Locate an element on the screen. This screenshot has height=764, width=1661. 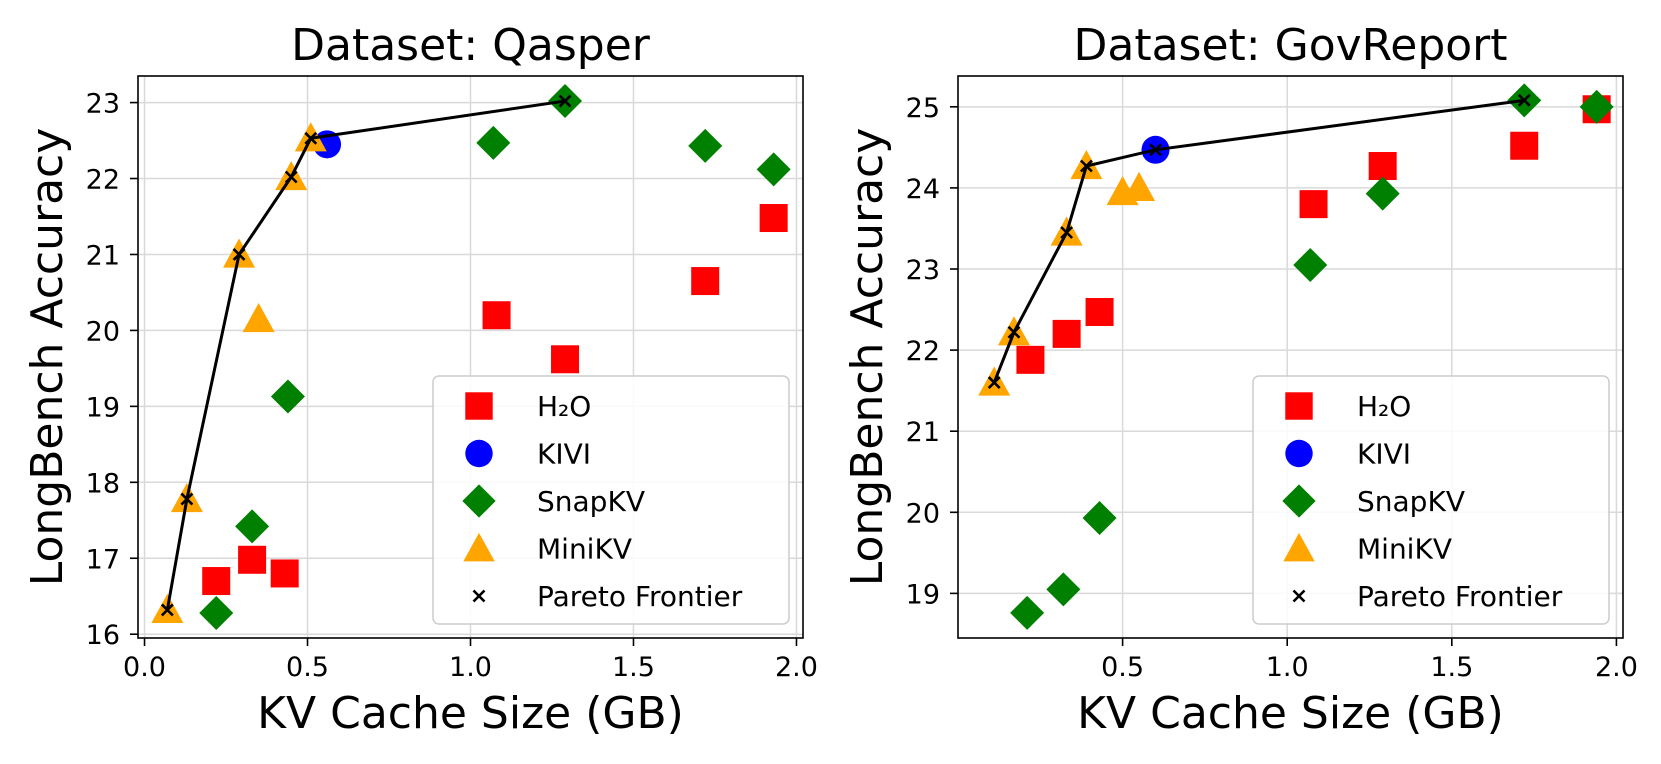
legend-label: KIVI is located at coordinates (1384, 454).